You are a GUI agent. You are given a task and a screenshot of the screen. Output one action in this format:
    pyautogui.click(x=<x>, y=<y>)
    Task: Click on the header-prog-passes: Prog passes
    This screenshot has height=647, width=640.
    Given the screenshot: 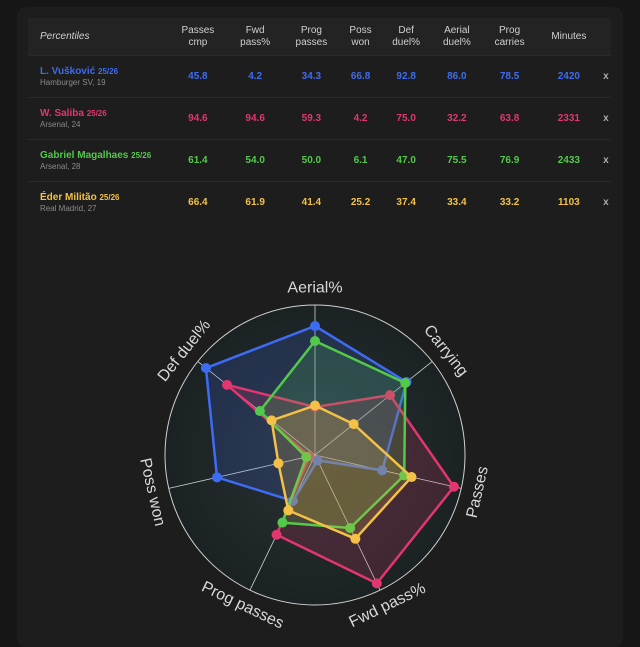 What is the action you would take?
    pyautogui.click(x=311, y=37)
    